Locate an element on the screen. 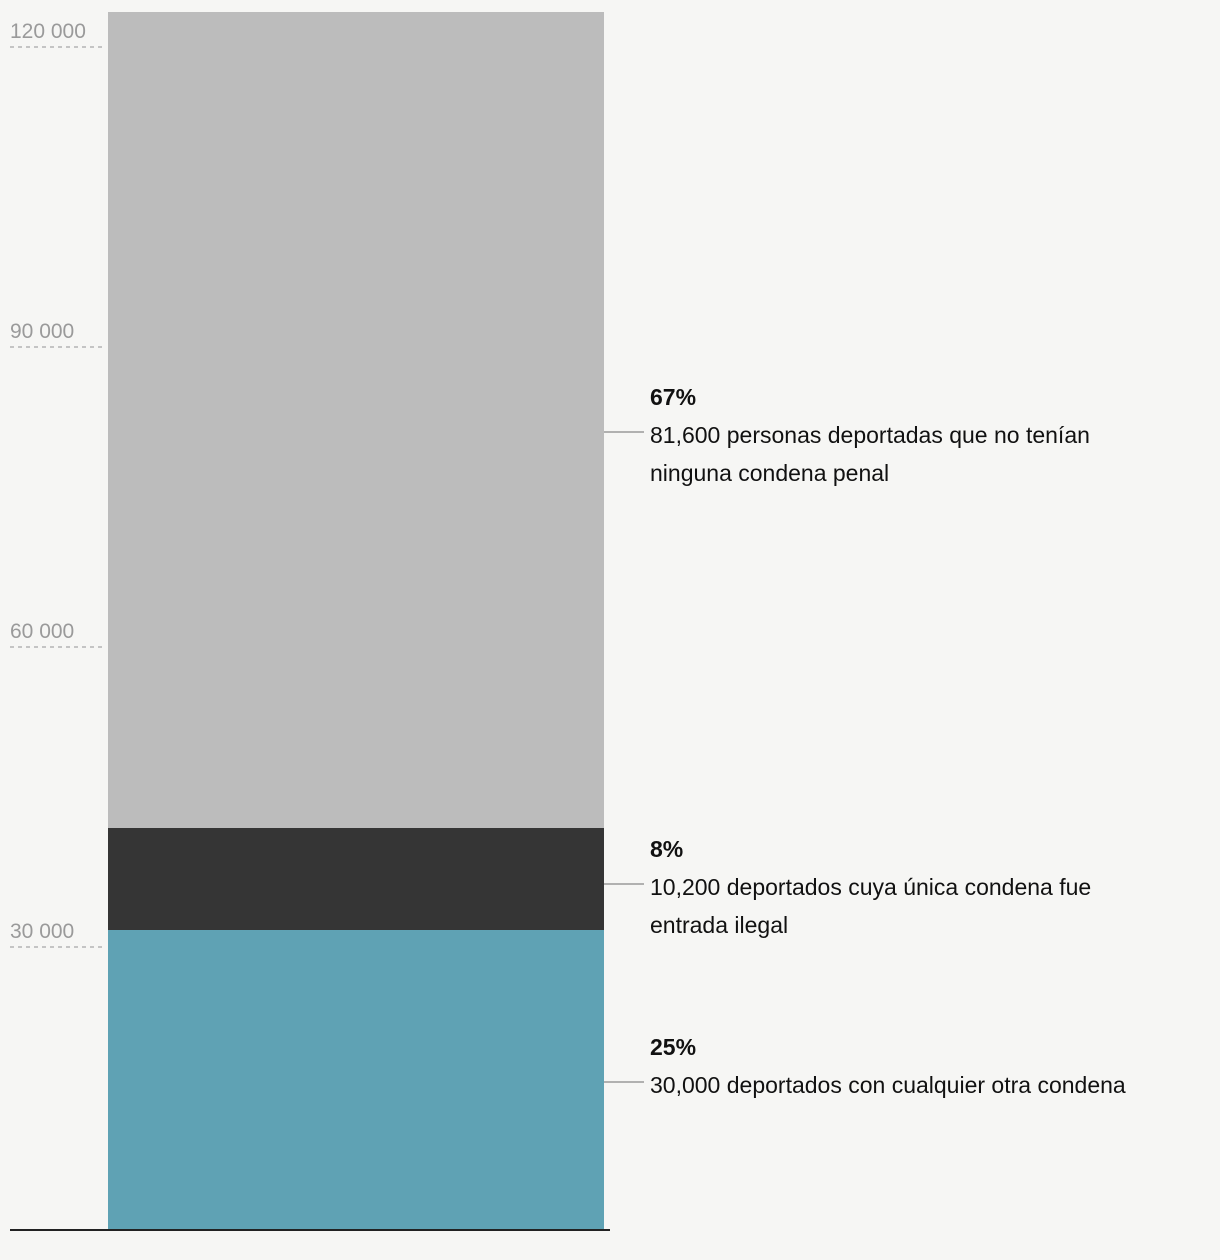  segment-percent-label: 67% is located at coordinates (673, 397).